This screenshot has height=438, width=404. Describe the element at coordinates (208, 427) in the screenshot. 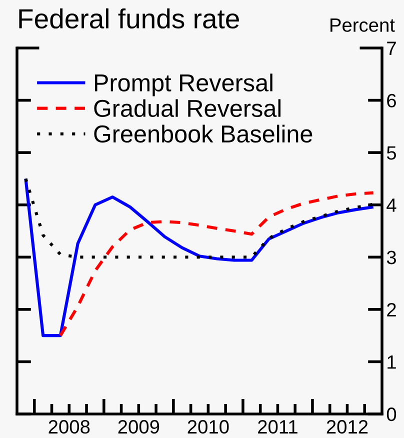

I see `x-tick-label: 2010` at that location.